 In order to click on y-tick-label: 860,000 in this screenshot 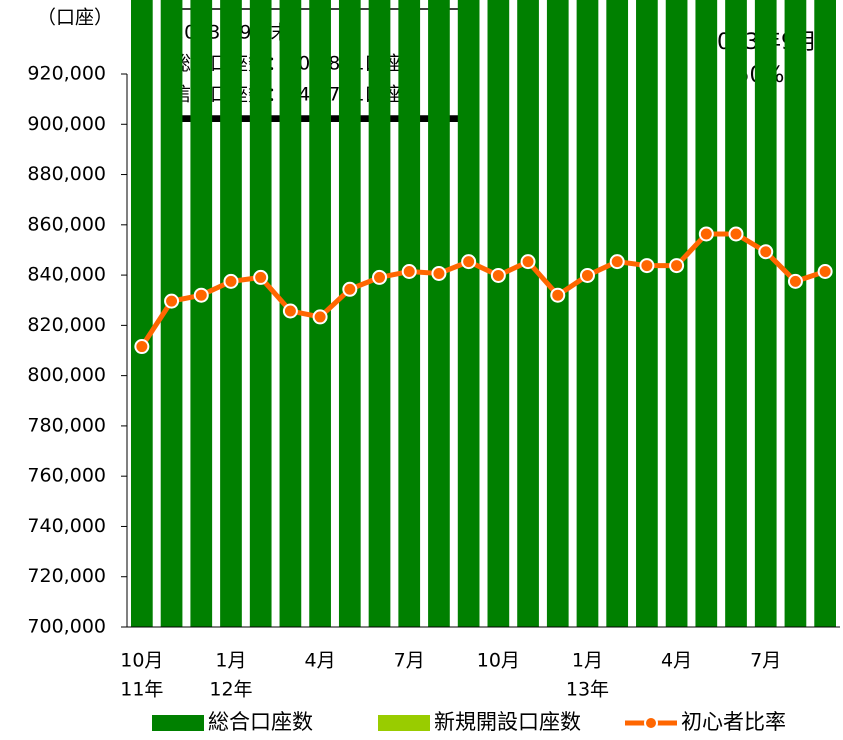, I will do `click(66, 224)`.